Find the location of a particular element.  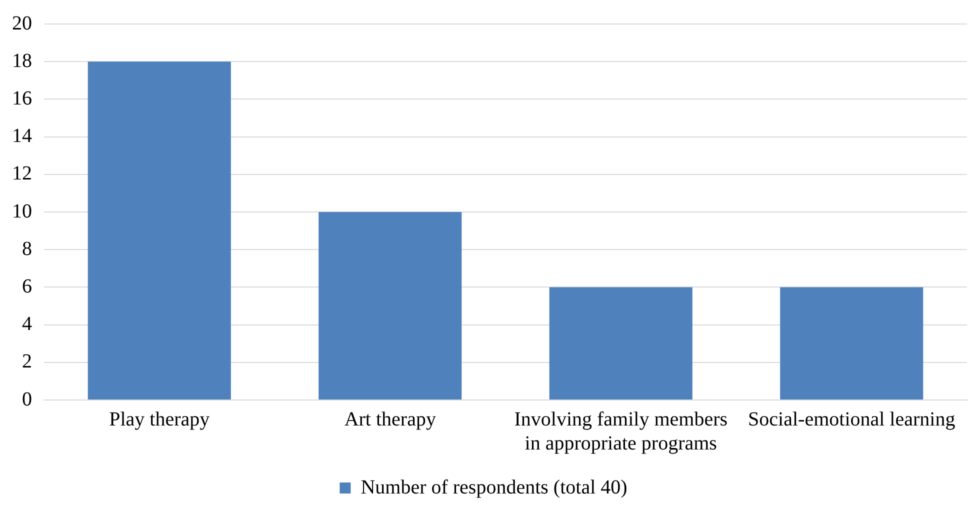

legend-label: Number of respondents (total 40) is located at coordinates (494, 487).